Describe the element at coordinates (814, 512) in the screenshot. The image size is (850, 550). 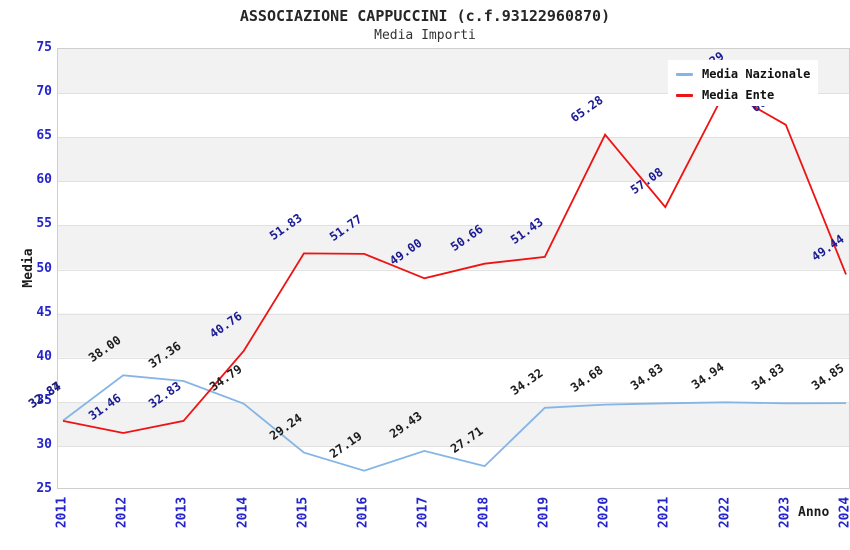
I see `x-axis-label: Anno` at that location.